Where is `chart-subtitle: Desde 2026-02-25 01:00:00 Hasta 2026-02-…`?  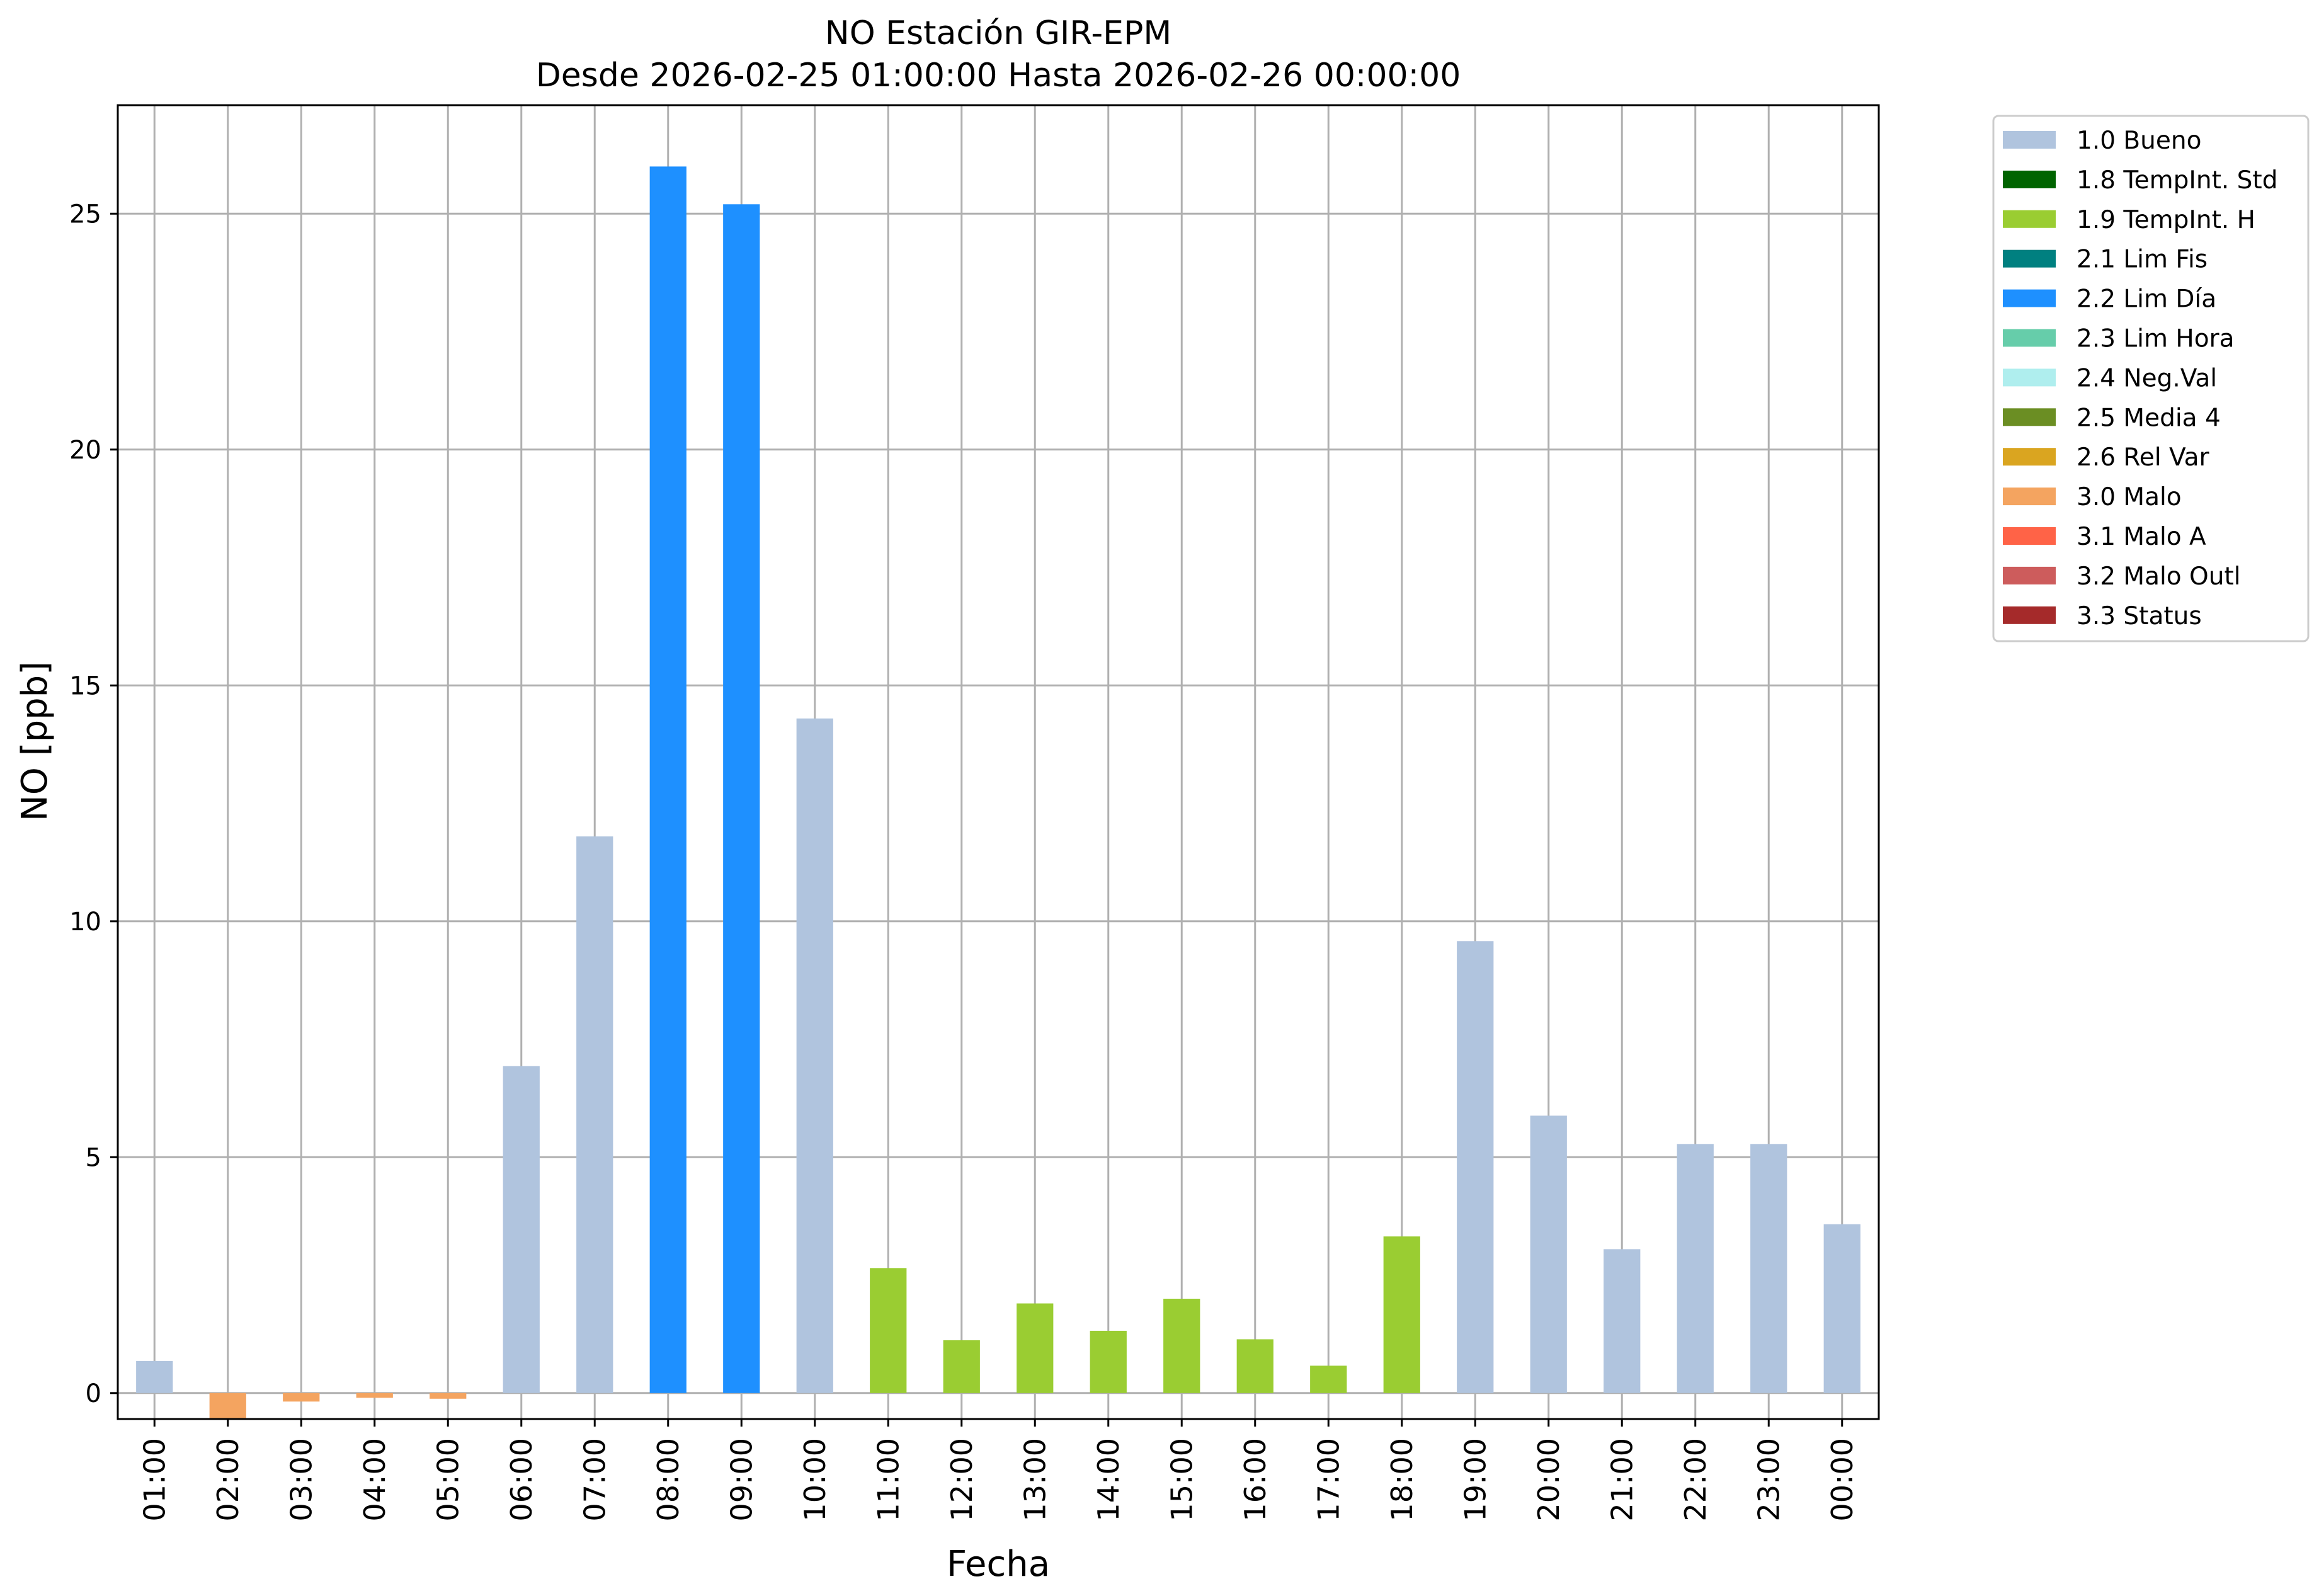
chart-subtitle: Desde 2026-02-25 01:00:00 Hasta 2026-02-… is located at coordinates (998, 75).